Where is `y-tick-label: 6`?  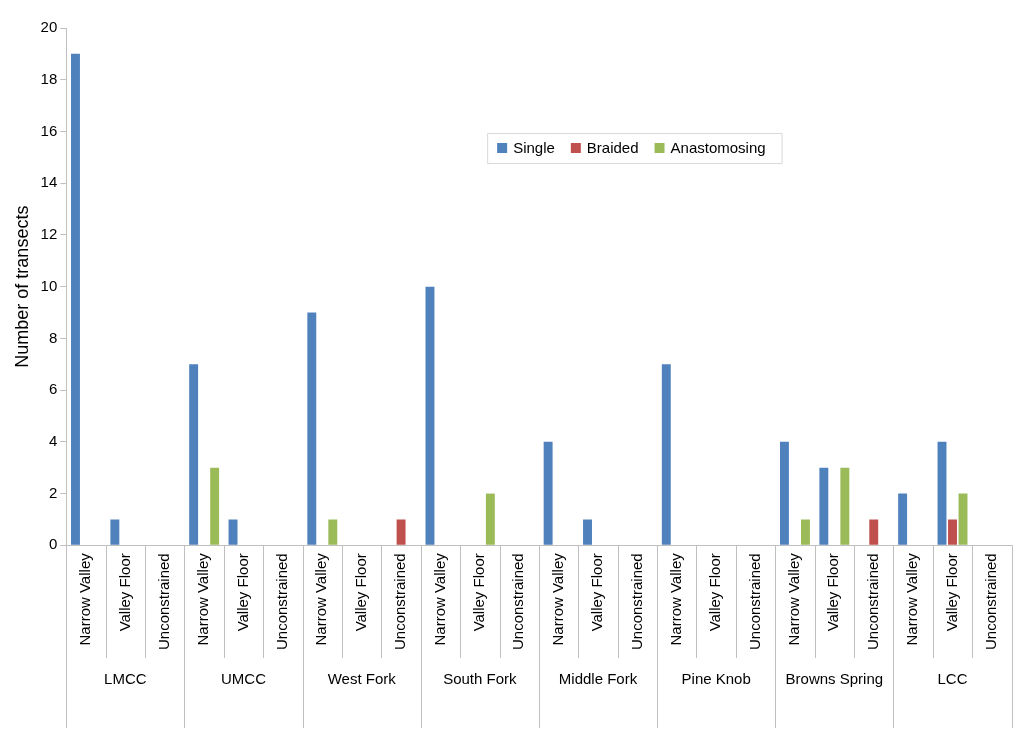 y-tick-label: 6 is located at coordinates (53, 389).